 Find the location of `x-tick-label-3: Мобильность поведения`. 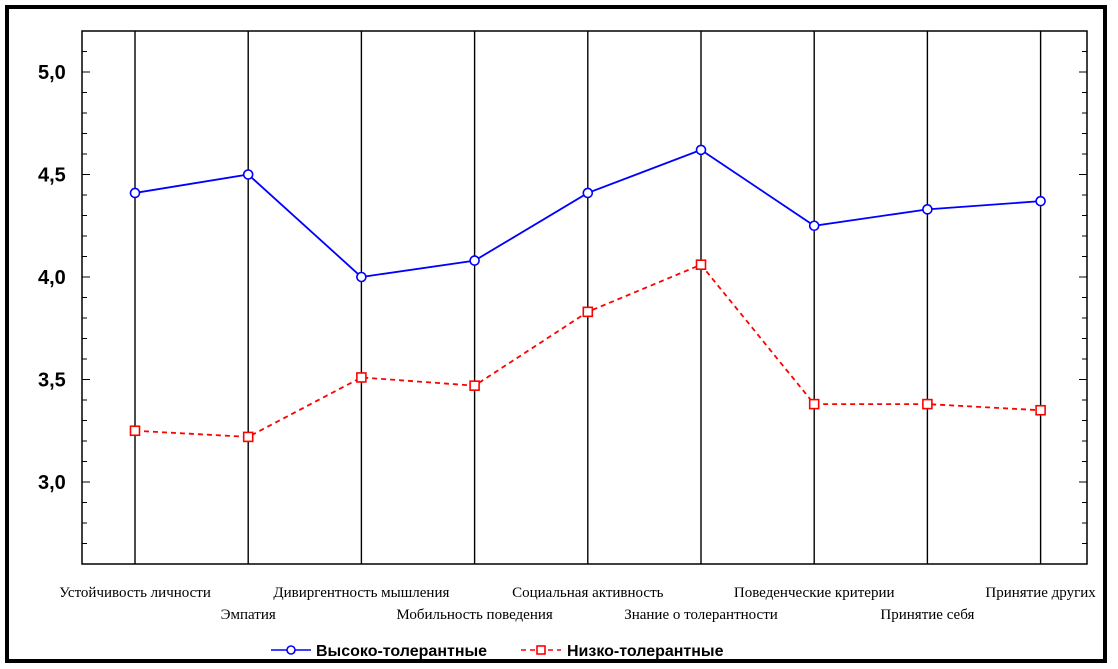

x-tick-label-3: Мобильность поведения is located at coordinates (474, 615).